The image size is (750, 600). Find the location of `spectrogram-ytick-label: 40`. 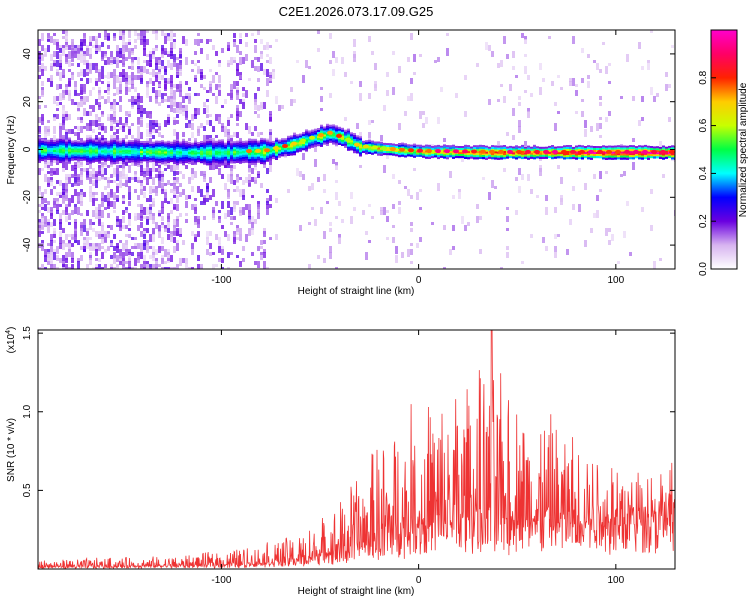

spectrogram-ytick-label: 40 is located at coordinates (27, 54).